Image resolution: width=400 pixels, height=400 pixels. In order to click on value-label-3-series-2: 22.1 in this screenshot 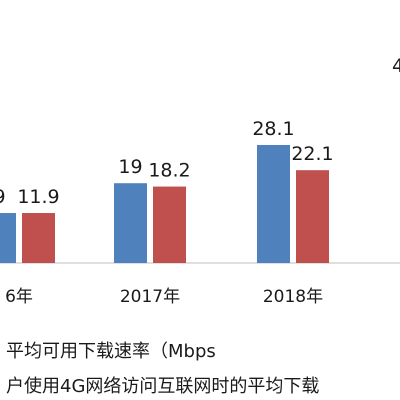, I will do `click(312, 154)`.